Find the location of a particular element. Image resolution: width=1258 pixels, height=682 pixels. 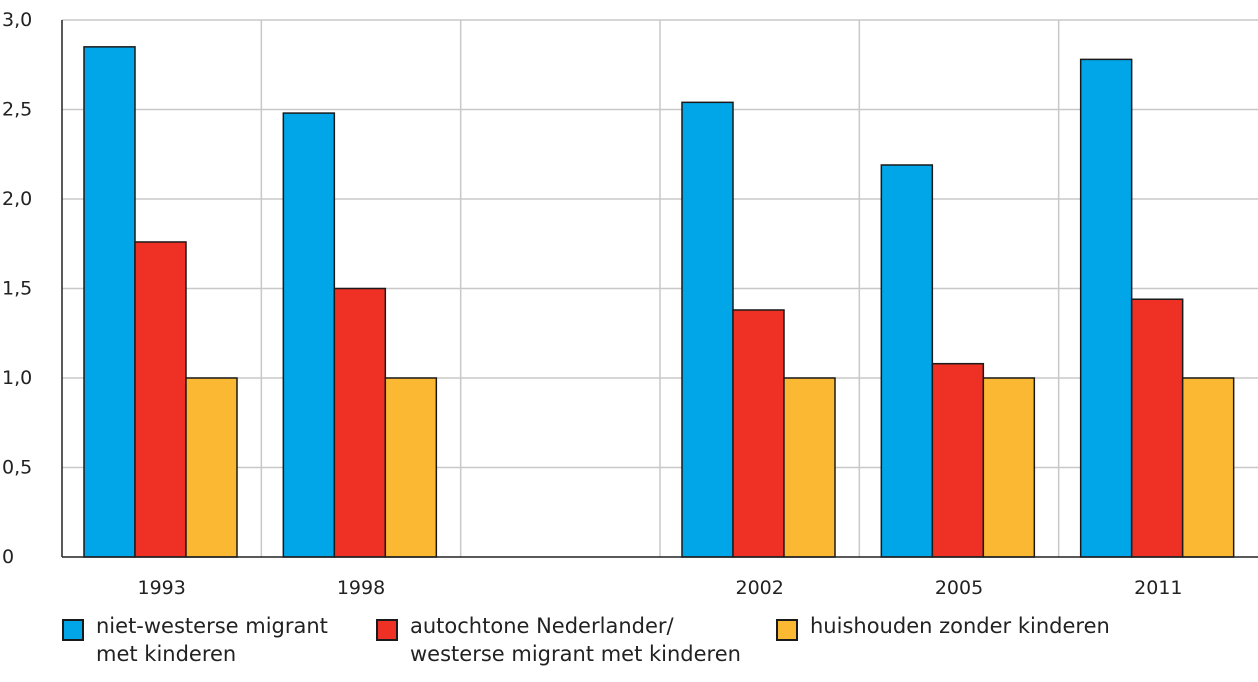

y-axis-tick-labels: 0 0,5 1,0 1,5 2,0 2,5 3,0 is located at coordinates (17, 288).